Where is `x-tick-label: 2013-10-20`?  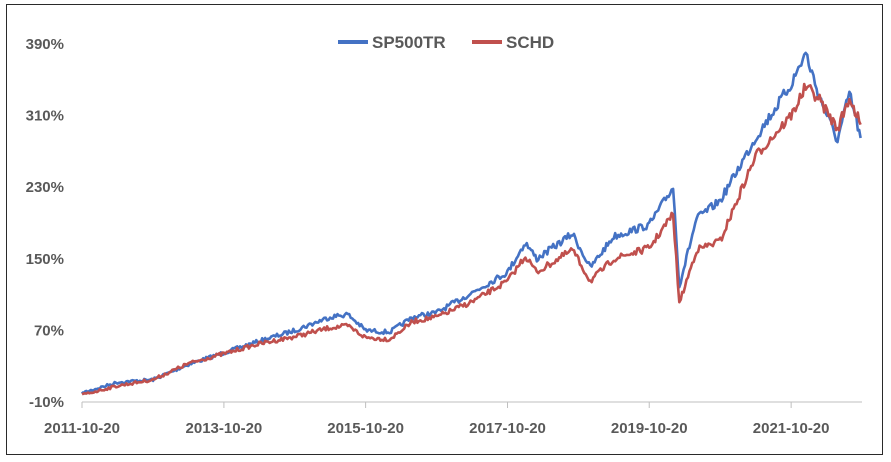
x-tick-label: 2013-10-20 is located at coordinates (224, 428).